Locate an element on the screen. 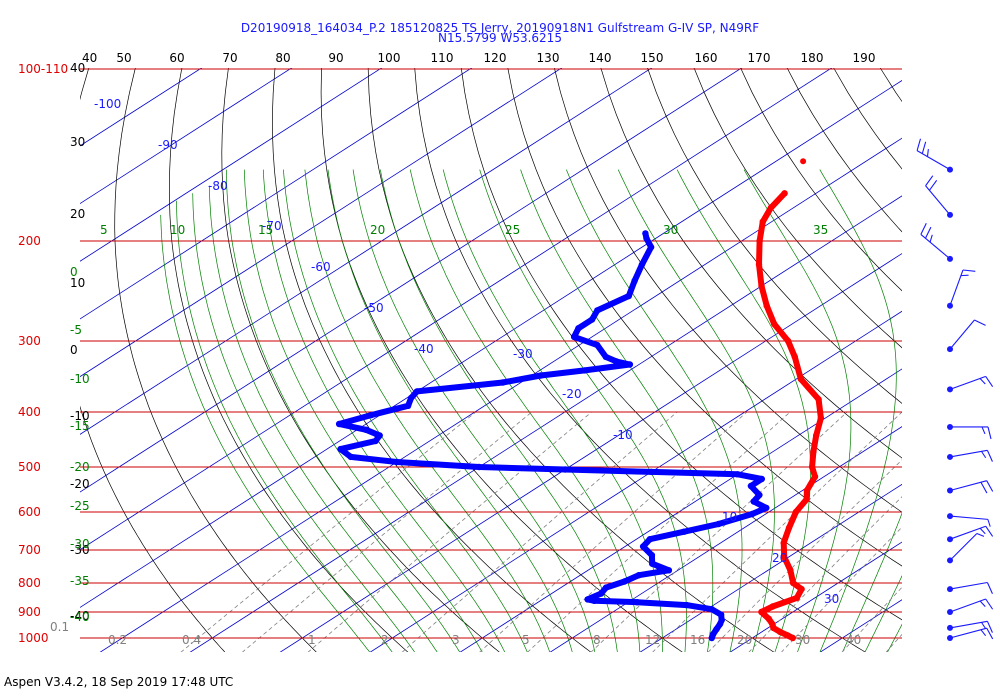  pressure-label: 800 is located at coordinates (29, 583).